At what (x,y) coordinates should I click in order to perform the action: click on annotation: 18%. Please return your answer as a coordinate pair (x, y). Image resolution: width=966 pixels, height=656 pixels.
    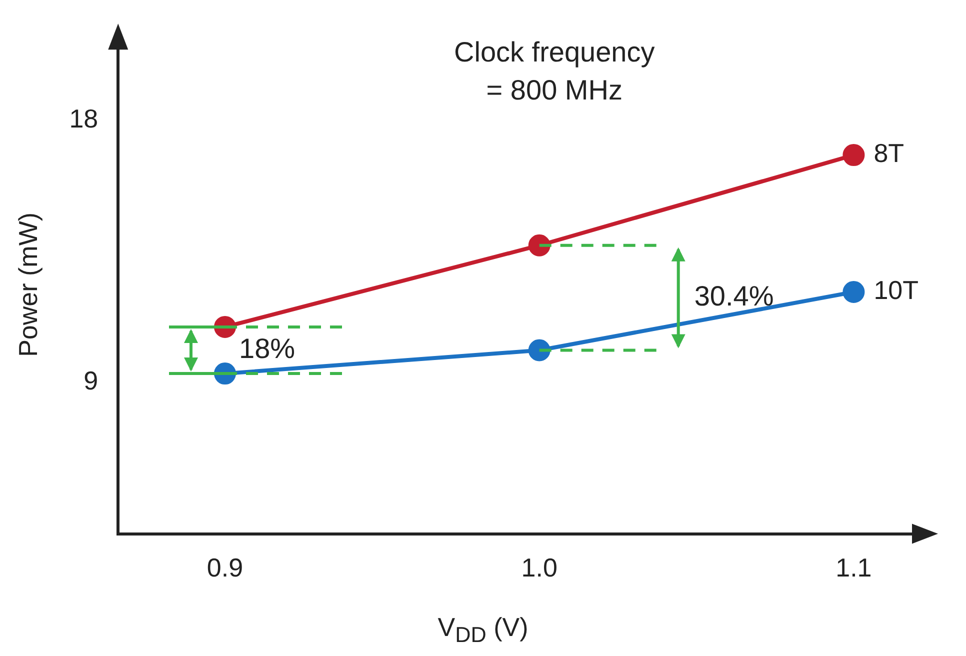
    Looking at the image, I should click on (267, 348).